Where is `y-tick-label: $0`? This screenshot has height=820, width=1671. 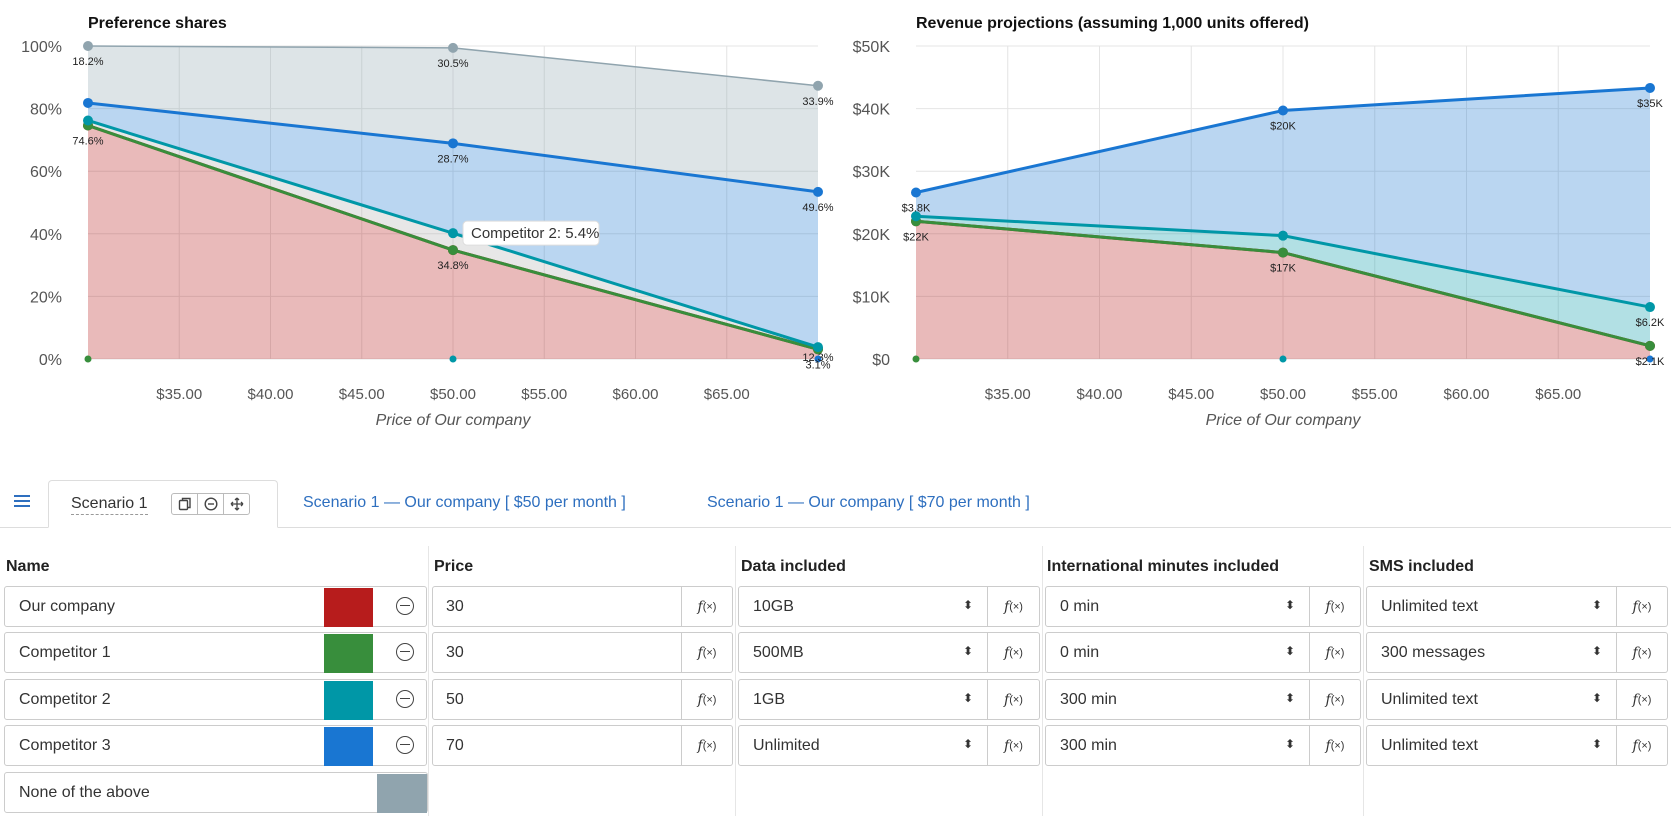
y-tick-label: $0 is located at coordinates (881, 360).